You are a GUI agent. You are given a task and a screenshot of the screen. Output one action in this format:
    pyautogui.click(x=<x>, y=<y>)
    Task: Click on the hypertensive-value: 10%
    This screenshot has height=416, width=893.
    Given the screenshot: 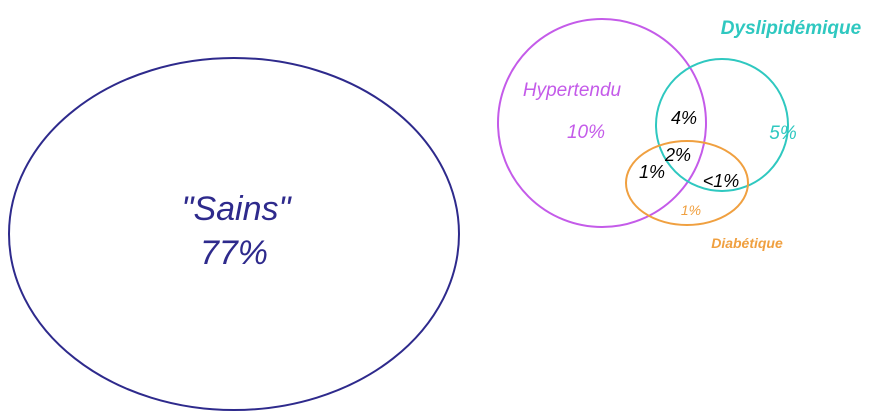 What is the action you would take?
    pyautogui.click(x=586, y=132)
    